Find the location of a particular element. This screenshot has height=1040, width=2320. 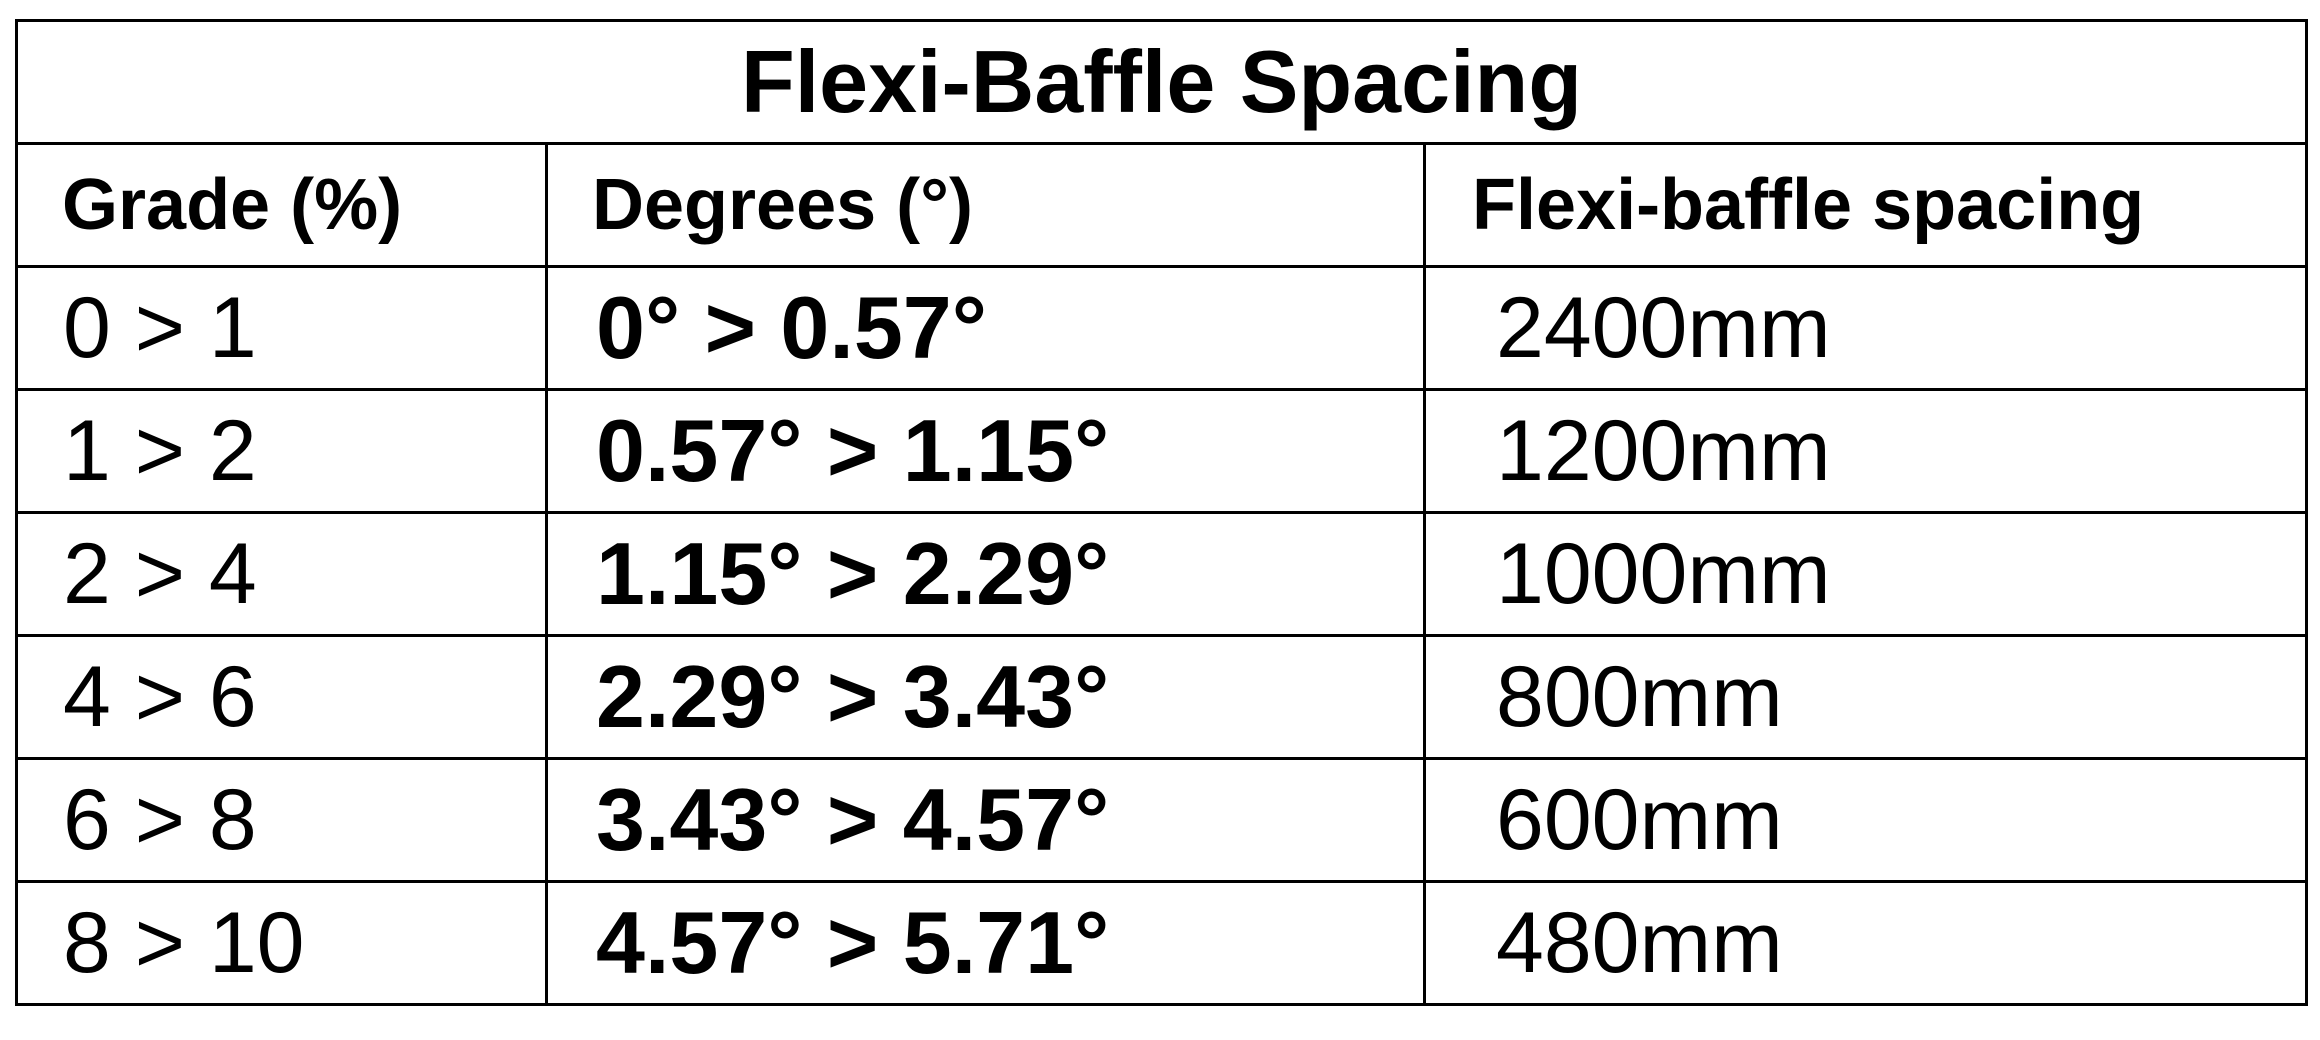

data-row: 4 > 6 2.29° > 3.43° 800mm is located at coordinates (1161, 697).